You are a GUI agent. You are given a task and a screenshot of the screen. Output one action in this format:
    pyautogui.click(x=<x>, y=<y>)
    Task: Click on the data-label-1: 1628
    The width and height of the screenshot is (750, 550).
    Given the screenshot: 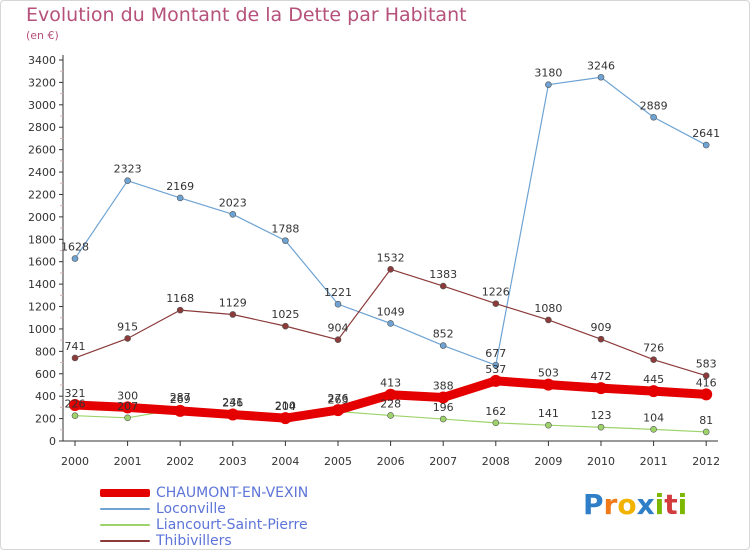 What is the action you would take?
    pyautogui.click(x=75, y=247)
    